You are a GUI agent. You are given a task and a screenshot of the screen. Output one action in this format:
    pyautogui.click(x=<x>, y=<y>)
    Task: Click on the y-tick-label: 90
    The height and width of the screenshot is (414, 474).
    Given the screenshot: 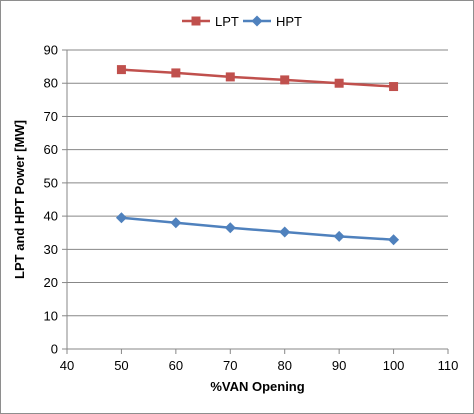 What is the action you would take?
    pyautogui.click(x=51, y=50)
    